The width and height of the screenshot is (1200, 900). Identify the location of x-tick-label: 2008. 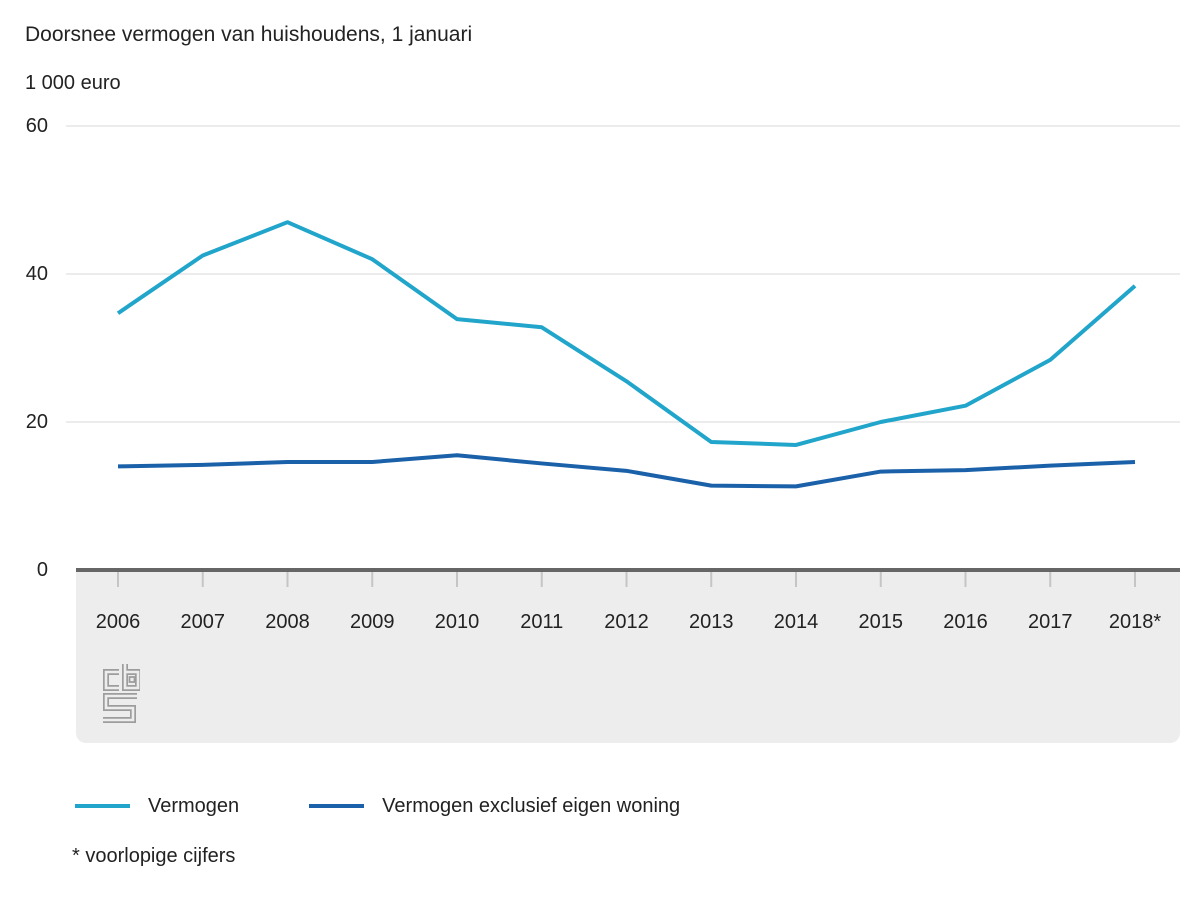
(287, 622).